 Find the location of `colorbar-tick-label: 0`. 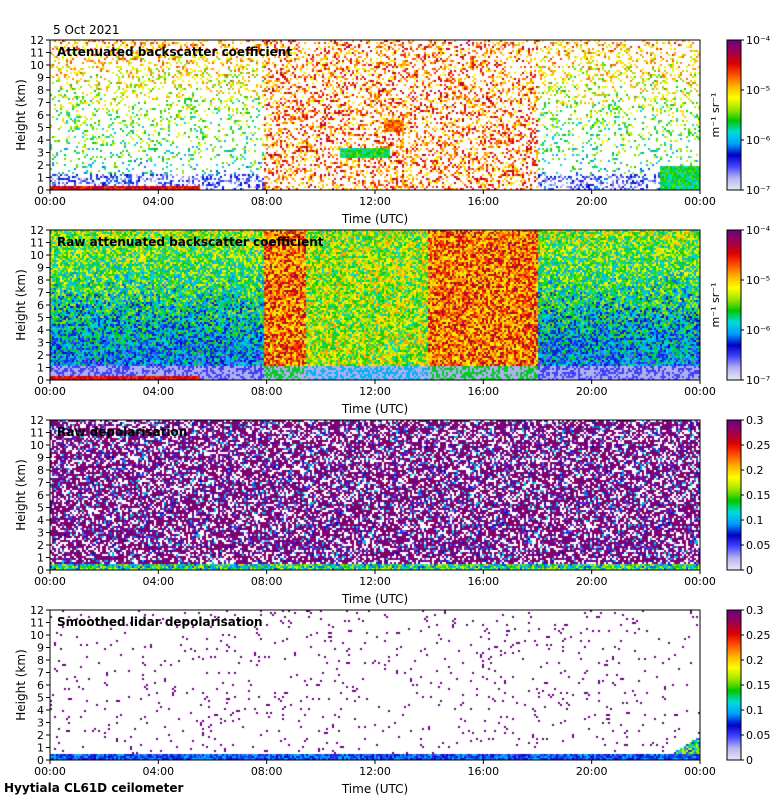

colorbar-tick-label: 0 is located at coordinates (749, 760).